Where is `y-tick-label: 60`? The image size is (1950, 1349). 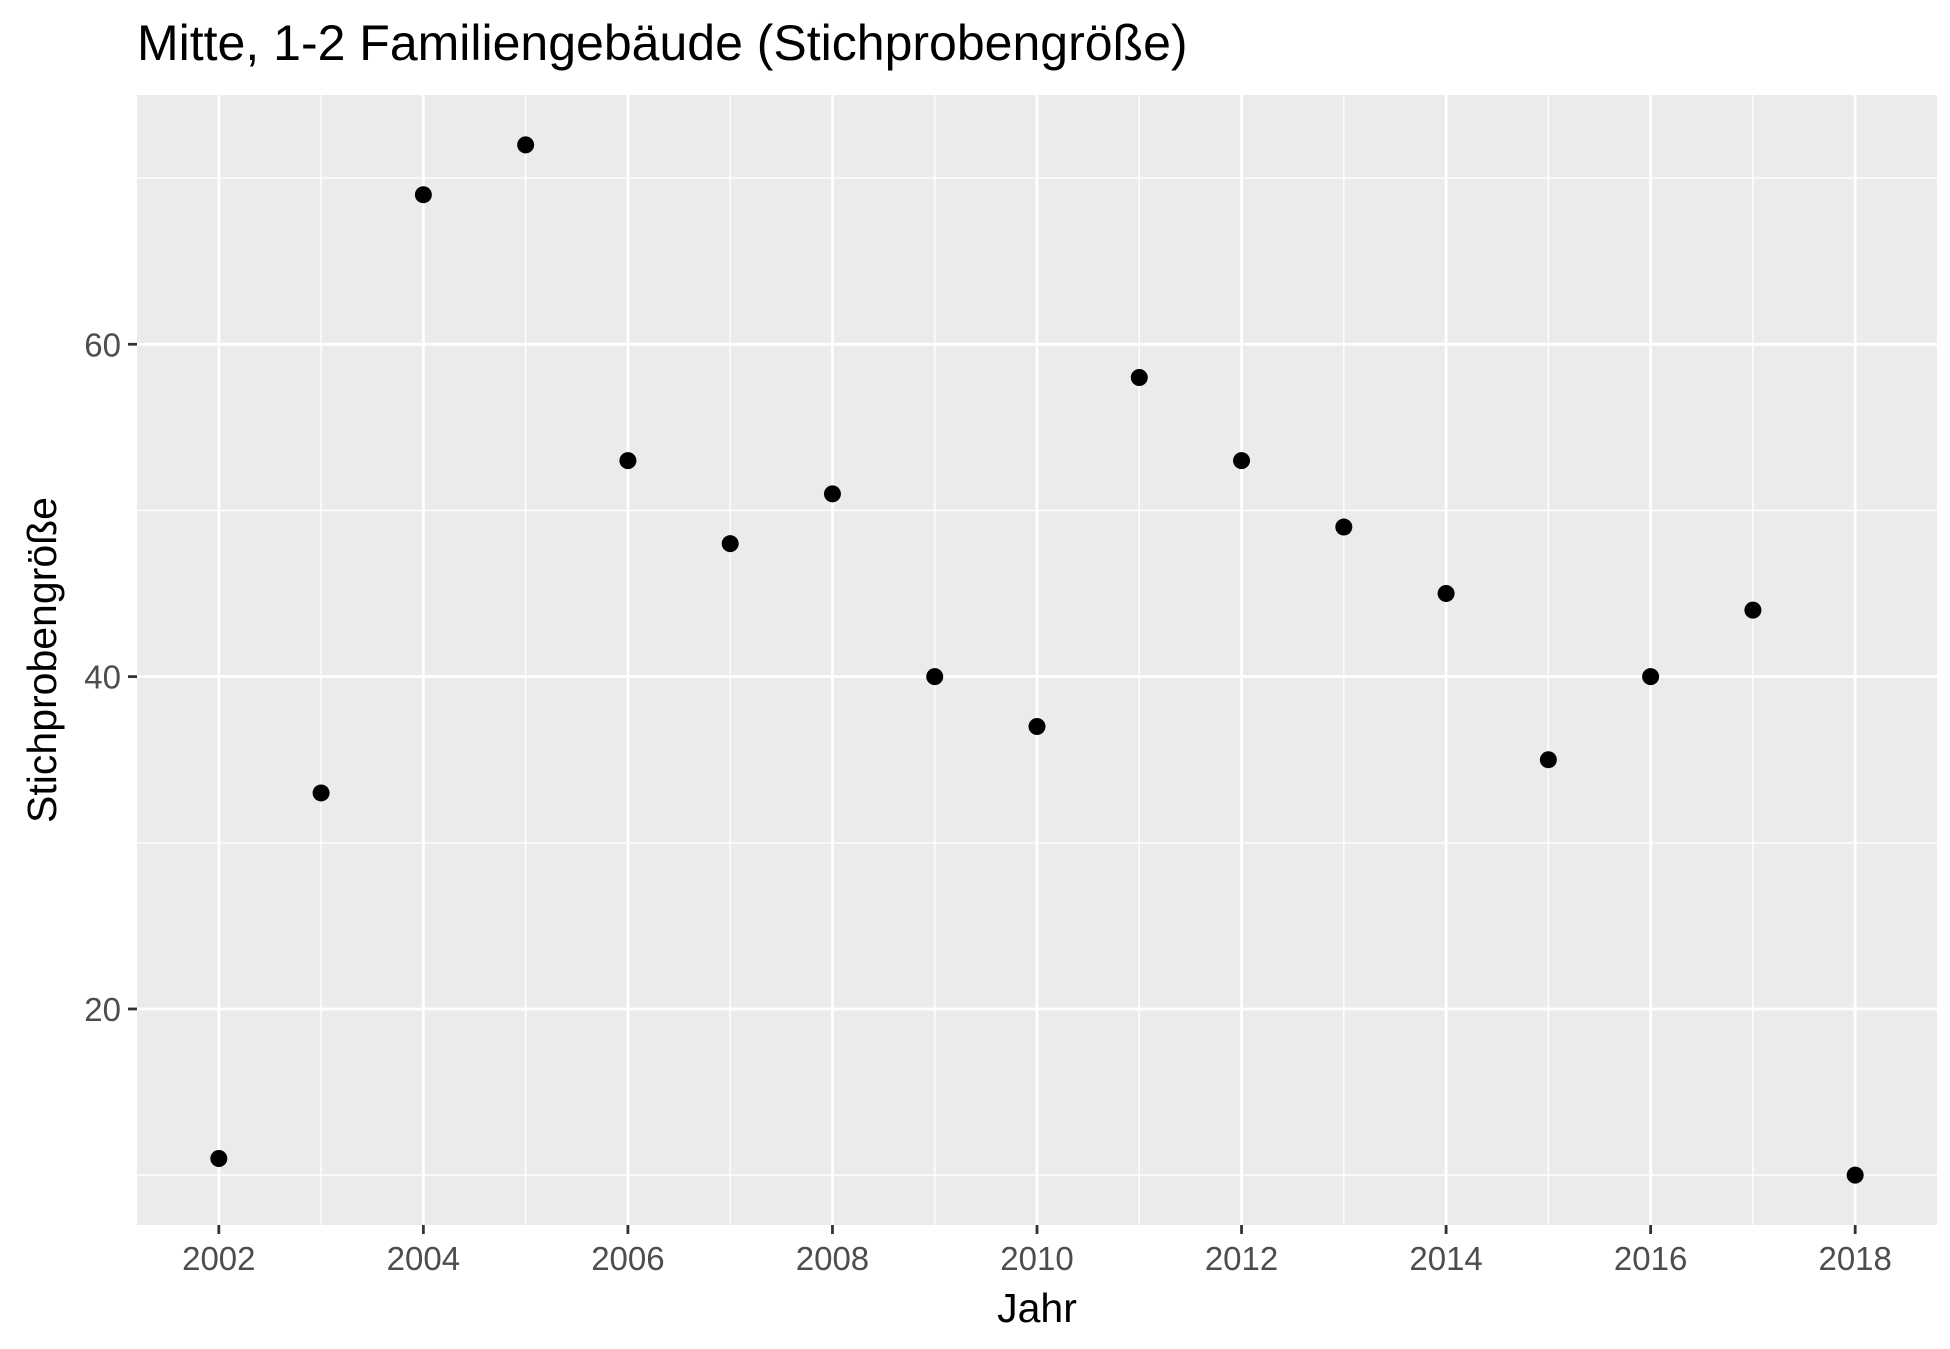
y-tick-label: 60 is located at coordinates (102, 344).